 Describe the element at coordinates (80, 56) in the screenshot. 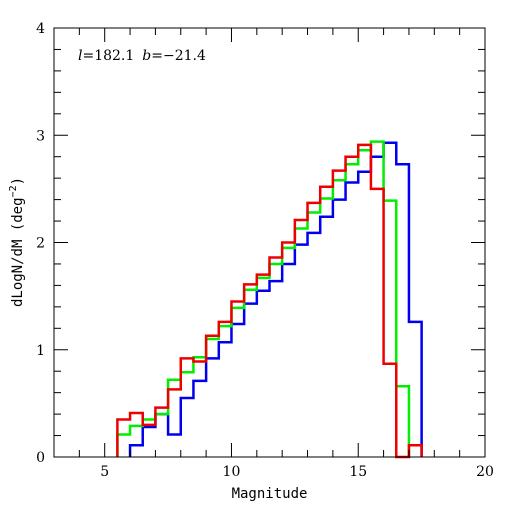

I see `annotation-l-symbol: l` at that location.